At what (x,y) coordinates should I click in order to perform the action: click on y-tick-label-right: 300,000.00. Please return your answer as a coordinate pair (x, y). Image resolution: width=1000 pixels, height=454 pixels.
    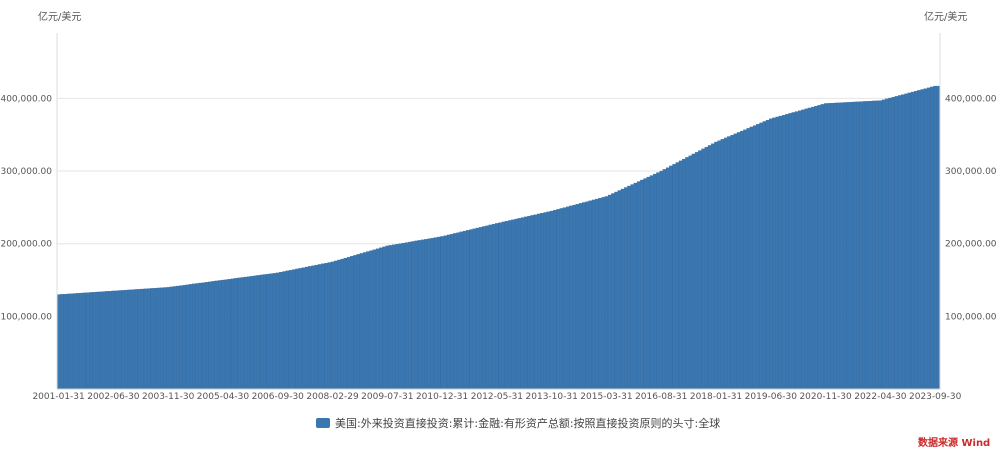
    Looking at the image, I should click on (971, 172).